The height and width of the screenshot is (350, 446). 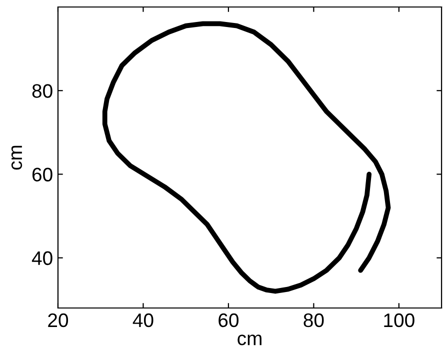 What do you see at coordinates (250, 340) in the screenshot?
I see `x-axis-title: cm` at bounding box center [250, 340].